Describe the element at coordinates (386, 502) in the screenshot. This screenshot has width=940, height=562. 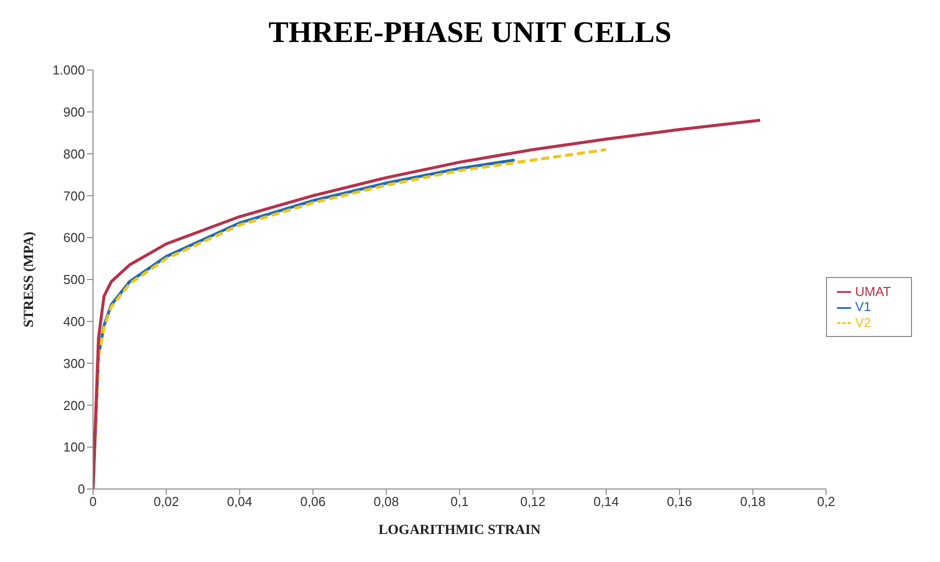
I see `x-tick-label: 0,08` at that location.